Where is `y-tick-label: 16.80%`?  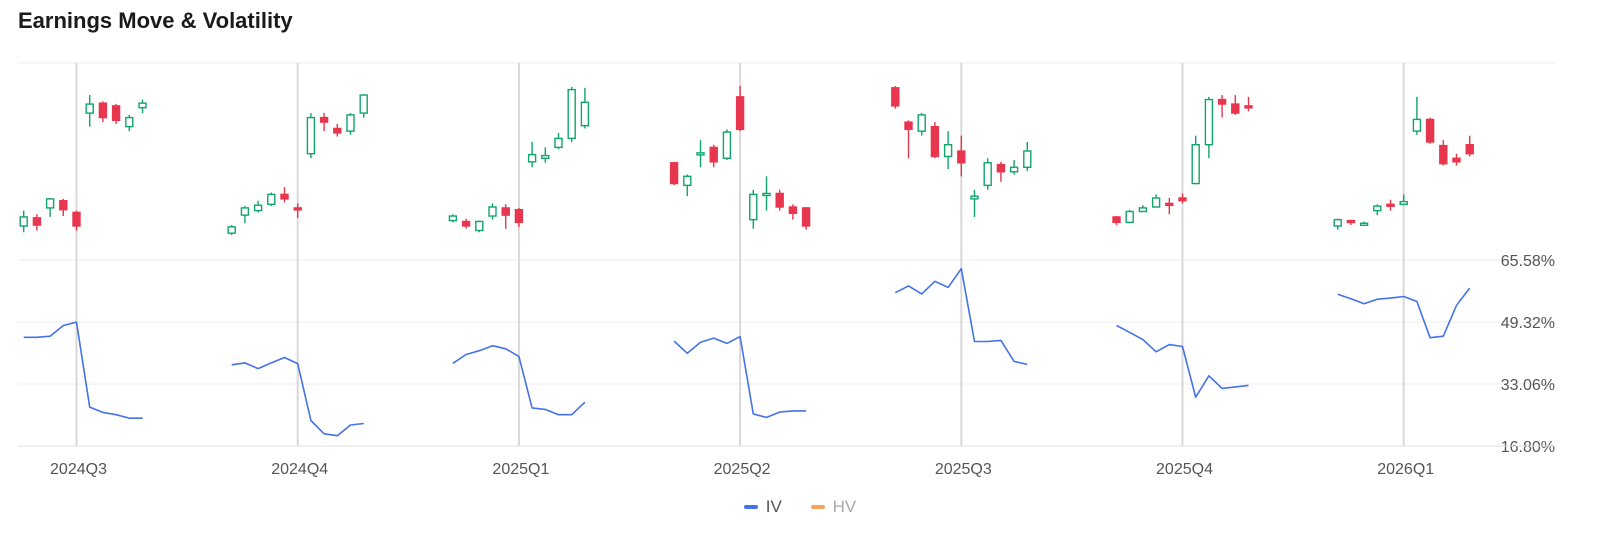
y-tick-label: 16.80% is located at coordinates (1528, 447).